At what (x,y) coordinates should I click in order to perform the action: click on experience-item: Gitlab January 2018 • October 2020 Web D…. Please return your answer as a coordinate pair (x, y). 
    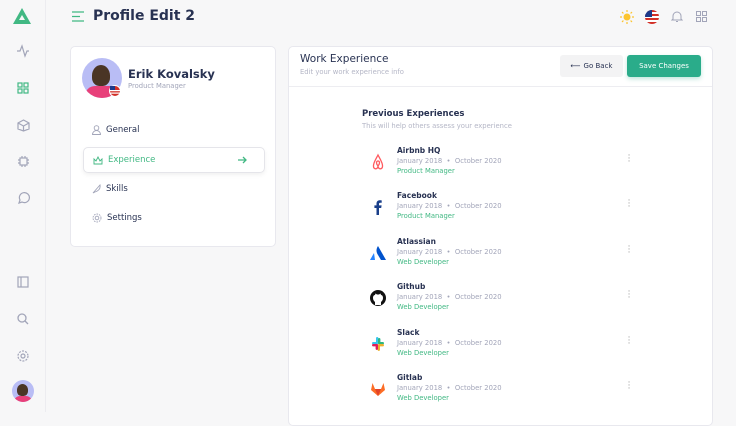
    Looking at the image, I should click on (539, 395).